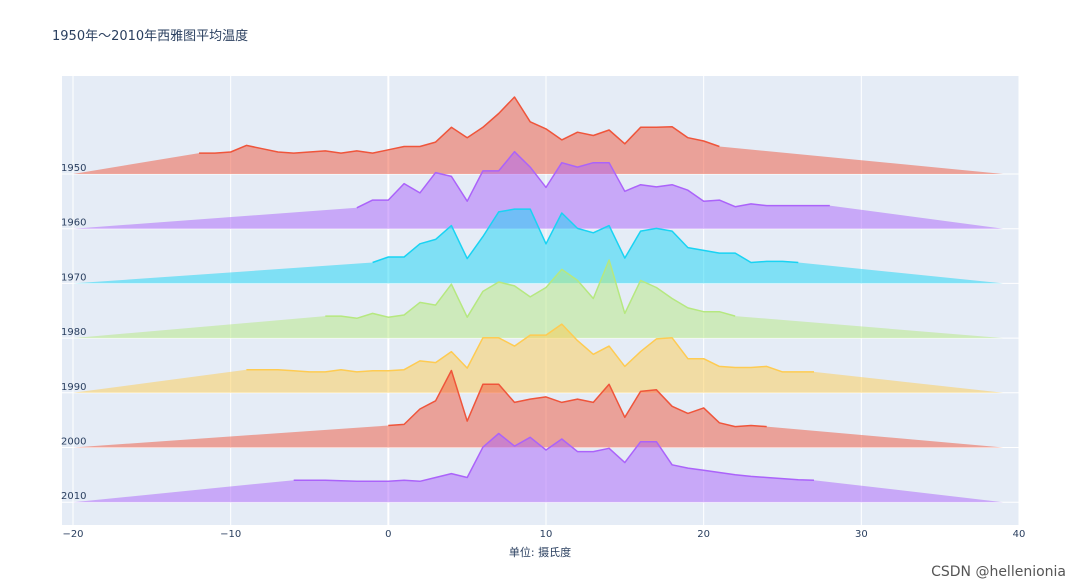  I want to click on area-1970, so click(538, 246).